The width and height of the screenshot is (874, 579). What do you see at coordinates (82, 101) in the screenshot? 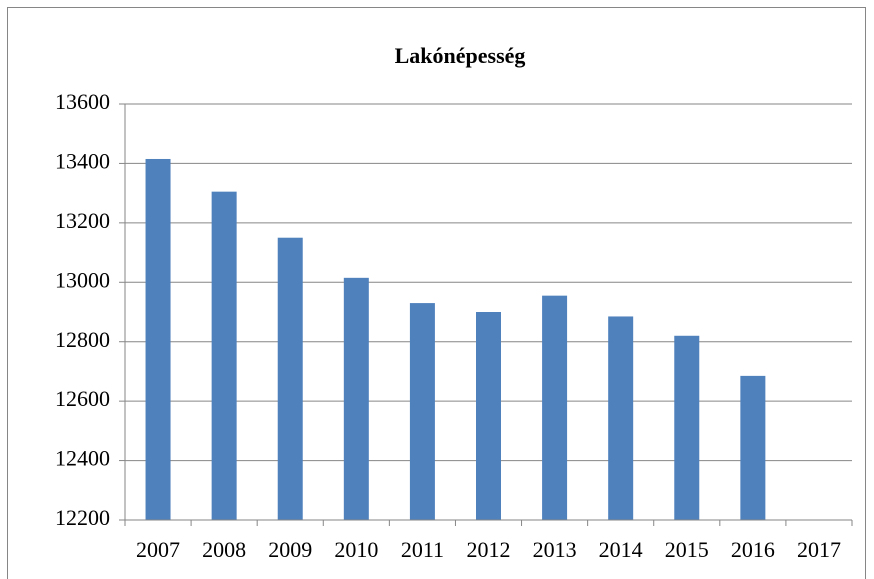
I see `y-tick-label: 13600` at bounding box center [82, 101].